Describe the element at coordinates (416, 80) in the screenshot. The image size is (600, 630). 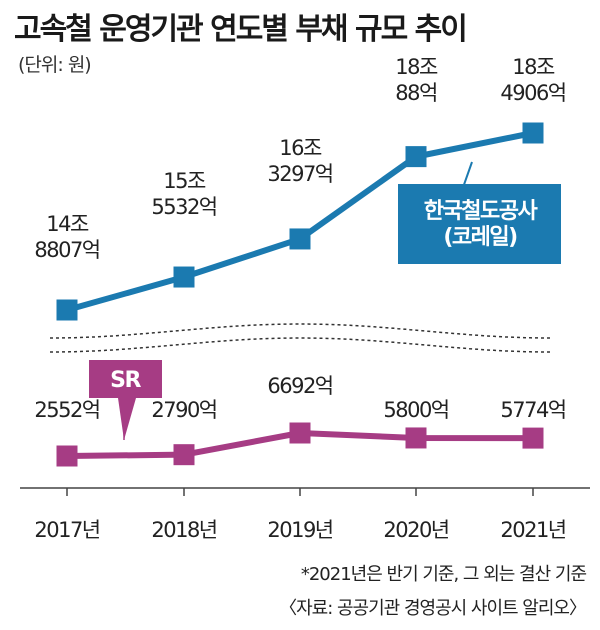
I see `korail-data-label: 18조 88억` at that location.